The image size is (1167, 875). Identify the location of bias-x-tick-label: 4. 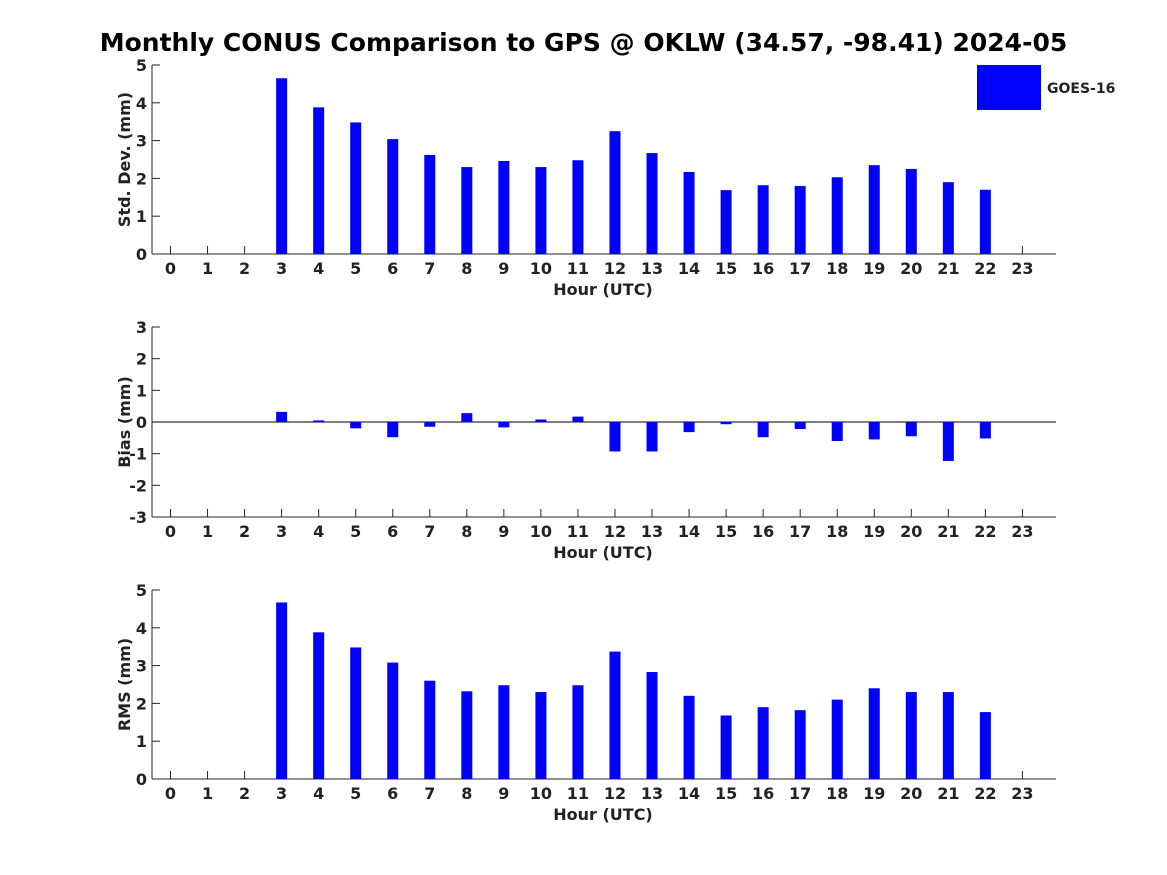
(318, 531).